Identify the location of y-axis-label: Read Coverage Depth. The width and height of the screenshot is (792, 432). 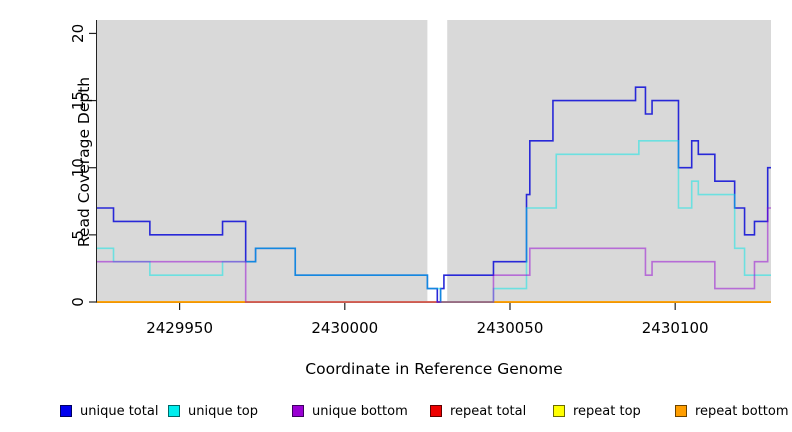
(84, 162).